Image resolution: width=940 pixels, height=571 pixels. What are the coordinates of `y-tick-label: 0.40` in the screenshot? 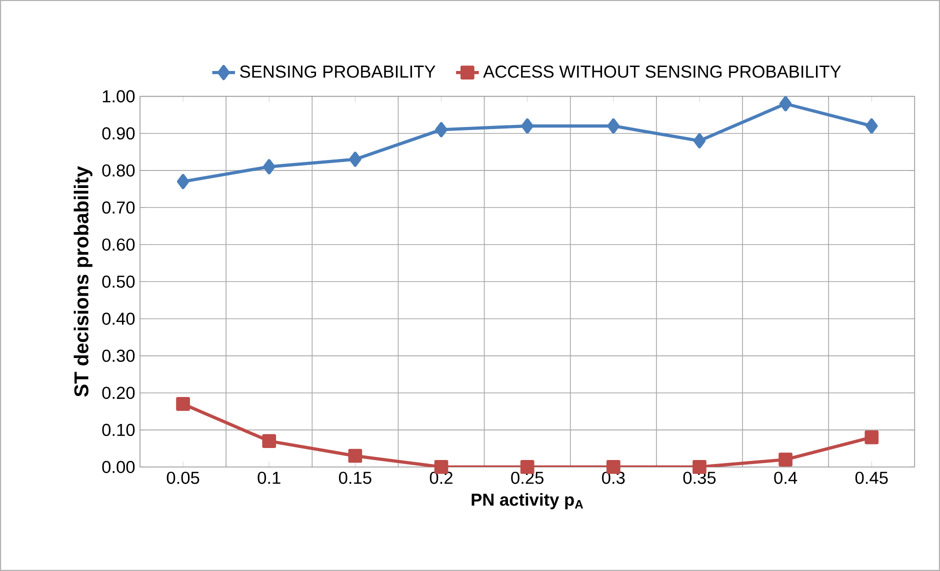 It's located at (118, 318).